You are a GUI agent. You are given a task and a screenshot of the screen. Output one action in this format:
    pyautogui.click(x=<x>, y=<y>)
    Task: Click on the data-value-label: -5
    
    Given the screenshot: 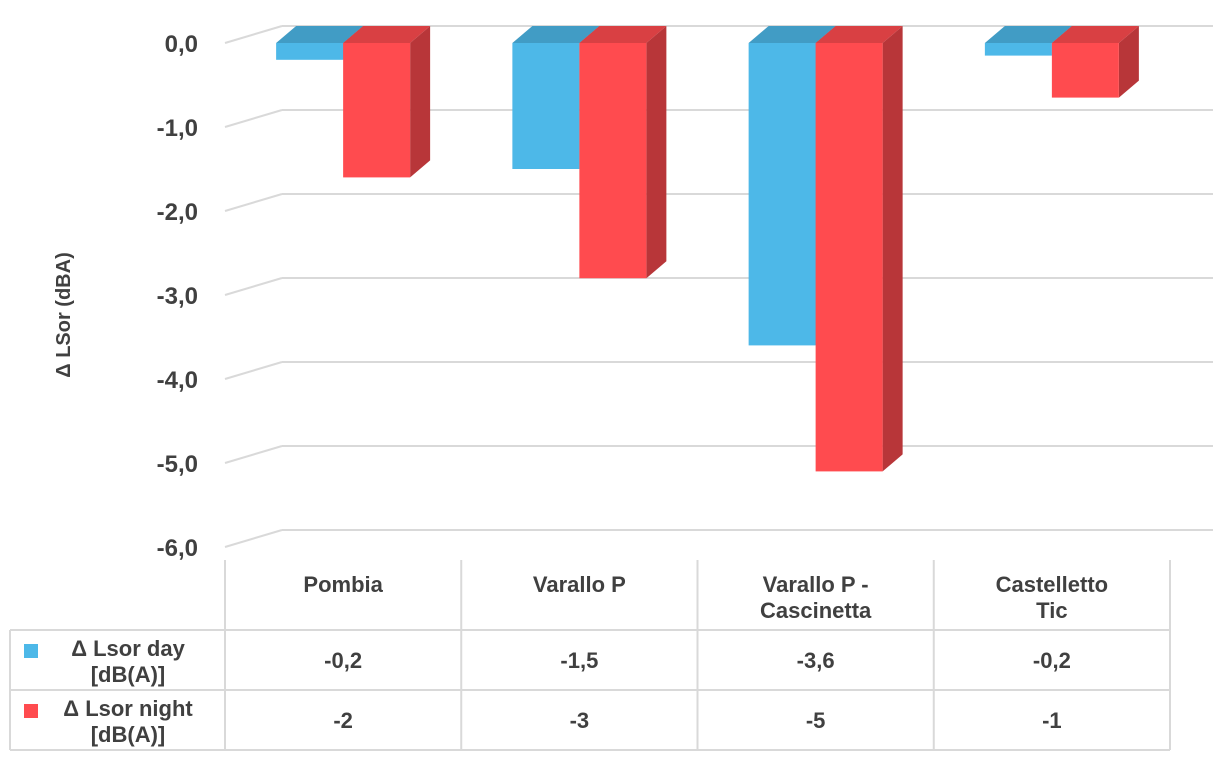 What is the action you would take?
    pyautogui.click(x=816, y=720)
    